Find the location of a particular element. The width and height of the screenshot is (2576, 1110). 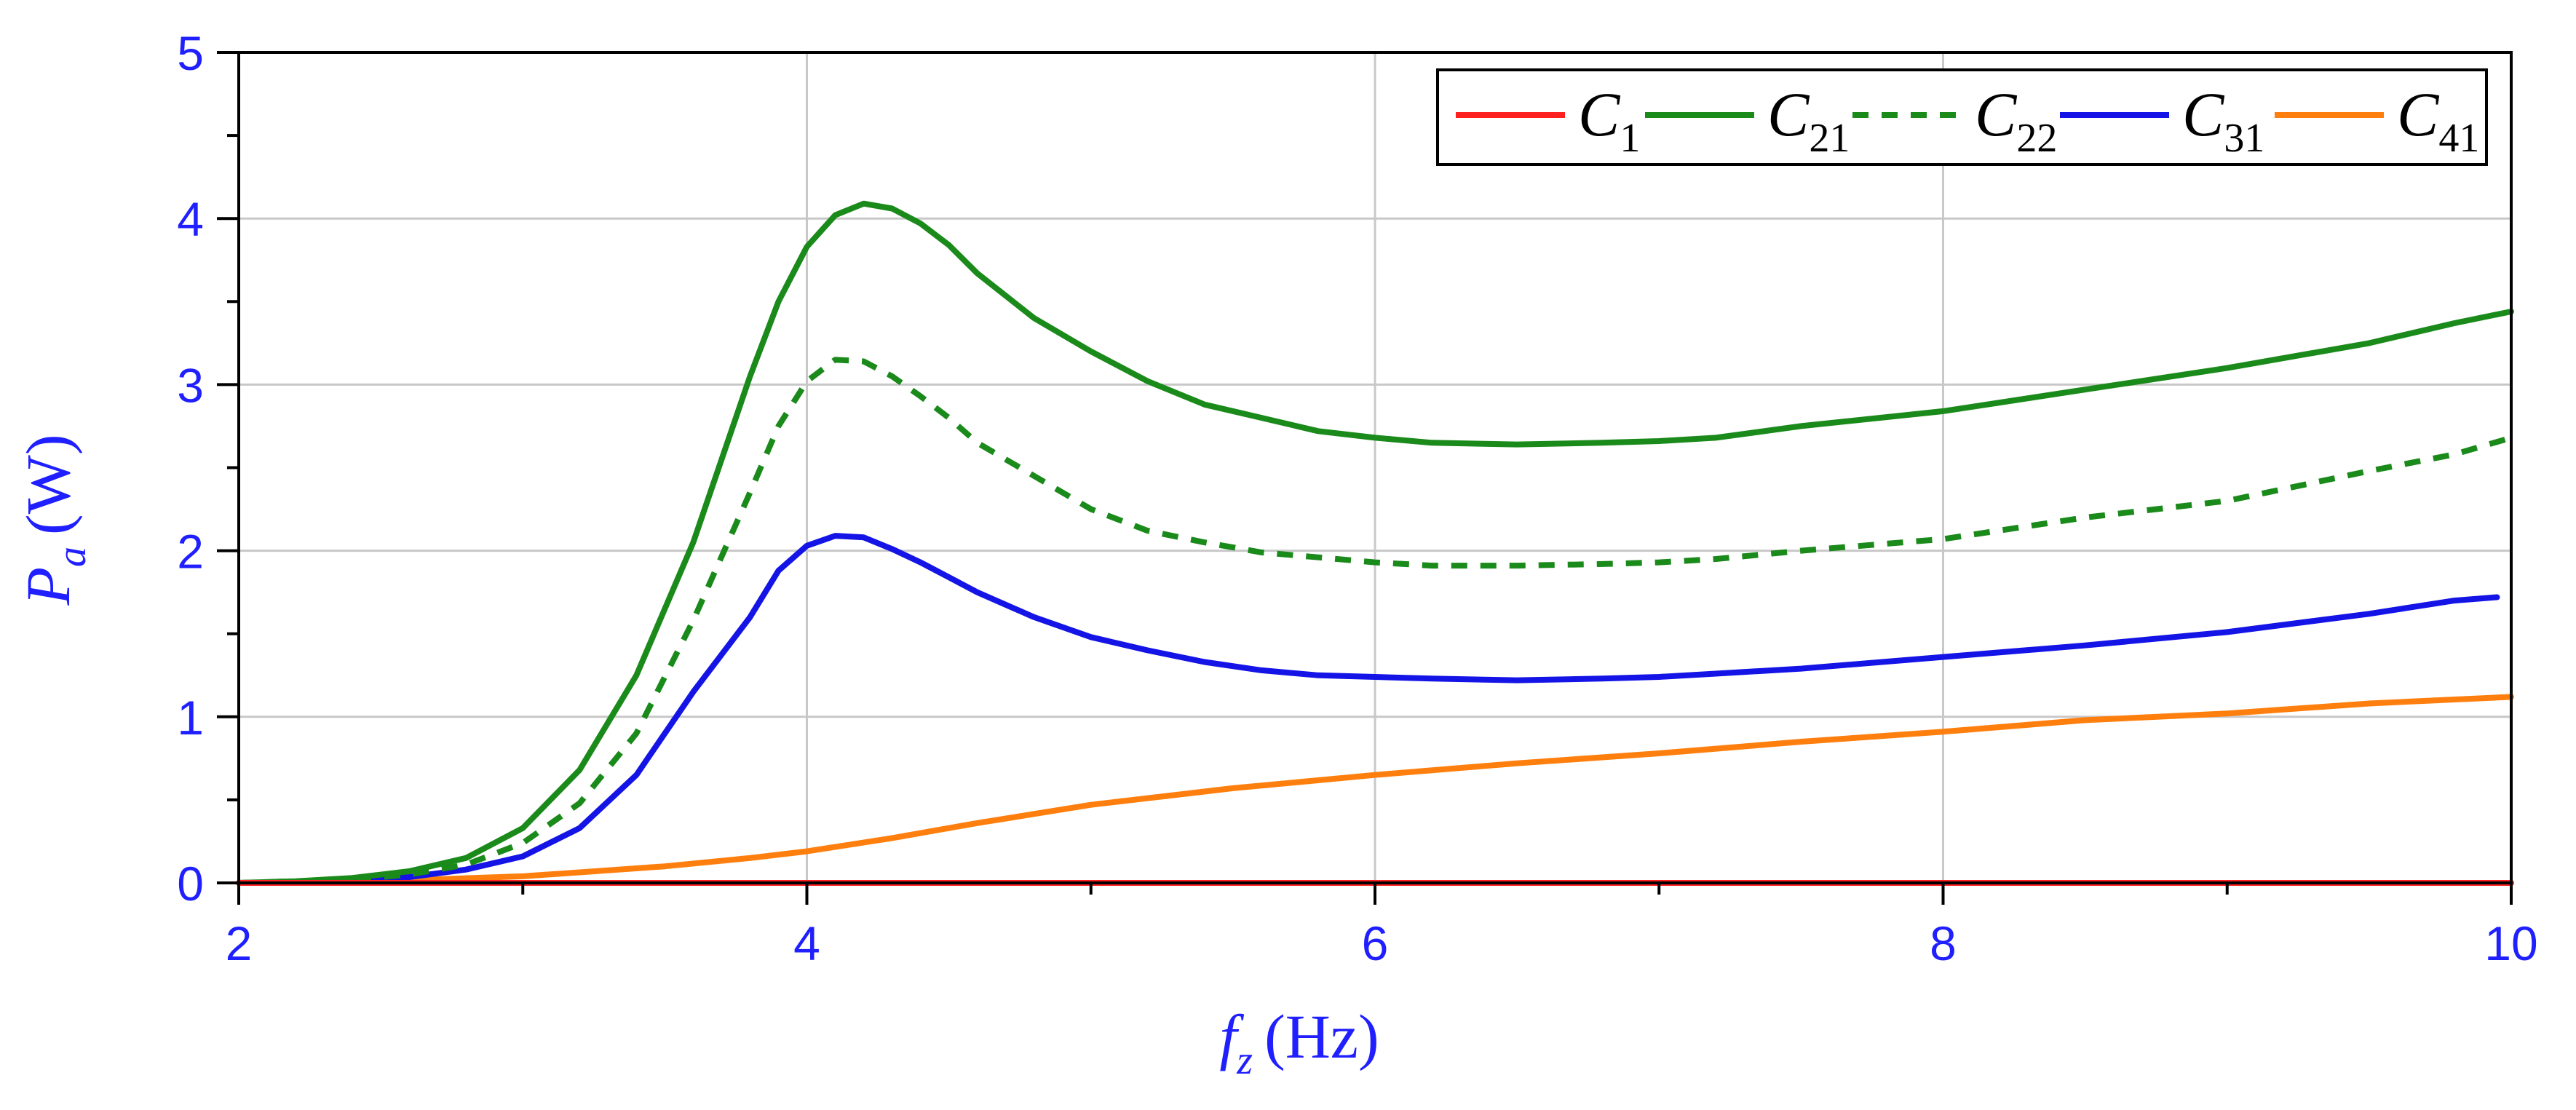

y-tick-label: 5 is located at coordinates (190, 53).